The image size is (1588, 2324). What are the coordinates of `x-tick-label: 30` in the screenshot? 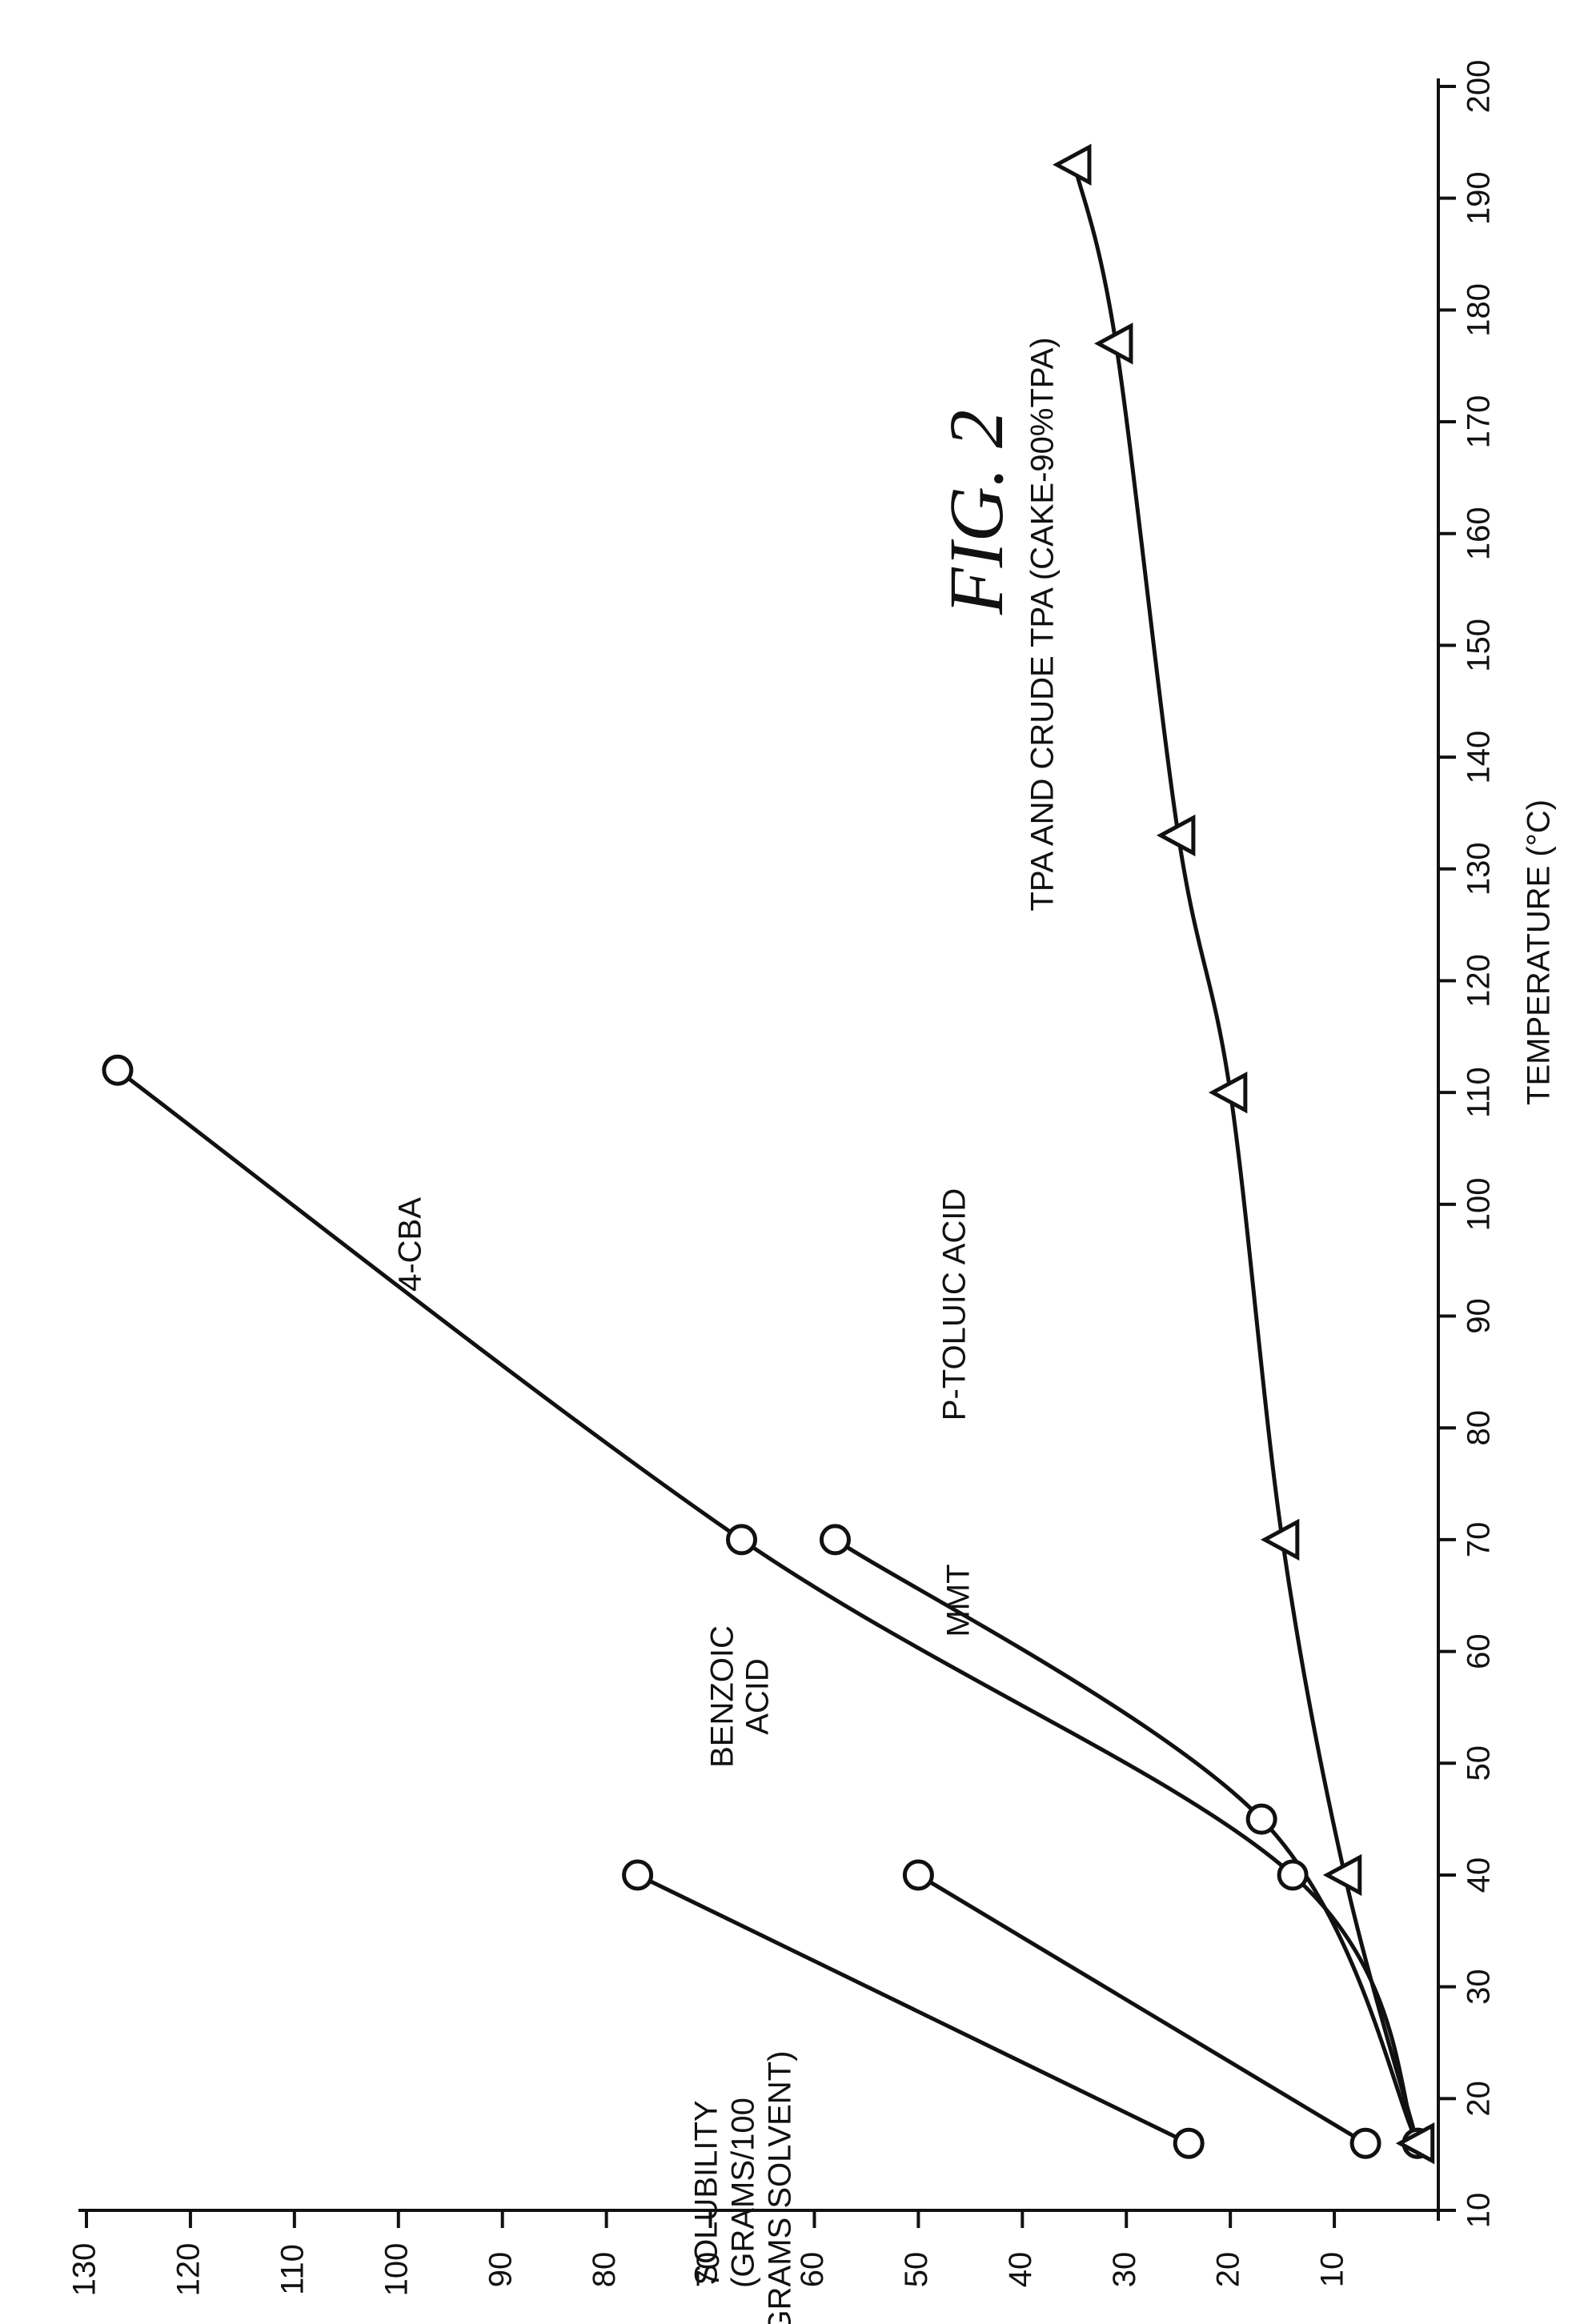 It's located at (1479, 1987).